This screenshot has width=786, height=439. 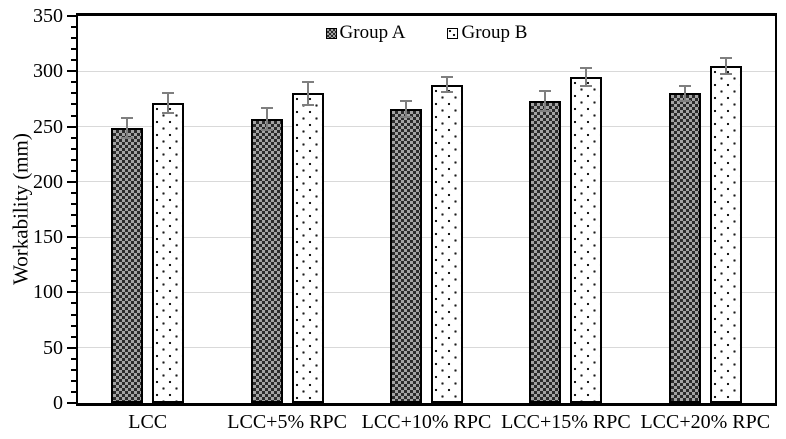 What do you see at coordinates (53, 347) in the screenshot?
I see `y-tick-label-50: 50` at bounding box center [53, 347].